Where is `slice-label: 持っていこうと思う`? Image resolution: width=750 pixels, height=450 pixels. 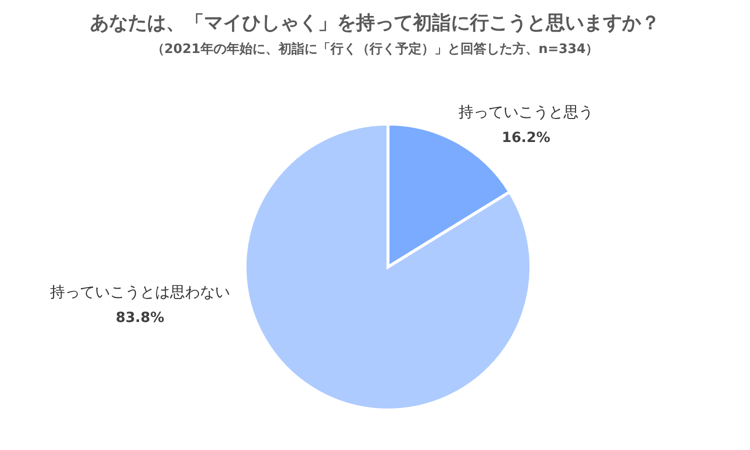 slice-label: 持っていこうと思う is located at coordinates (526, 112).